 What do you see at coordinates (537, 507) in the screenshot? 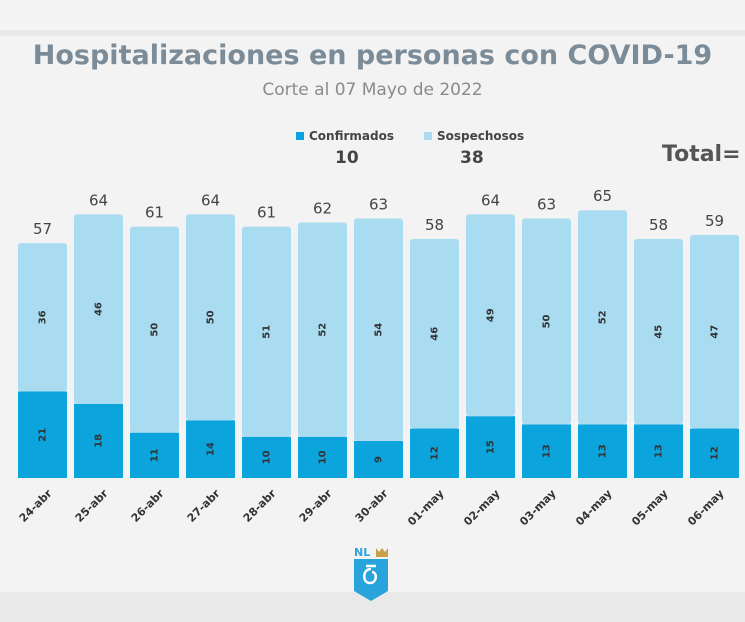
I see `x-tick-label: 03-may` at bounding box center [537, 507].